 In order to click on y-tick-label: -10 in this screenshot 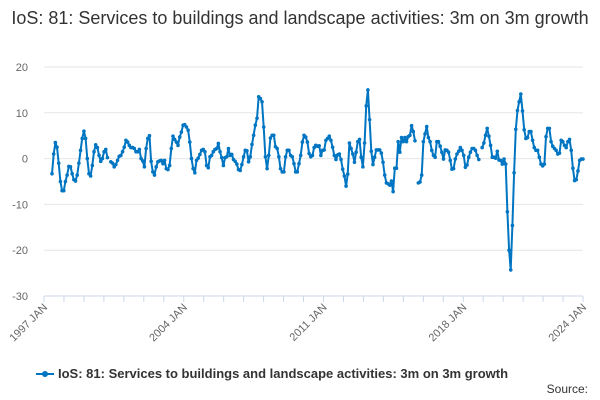, I will do `click(20, 205)`.